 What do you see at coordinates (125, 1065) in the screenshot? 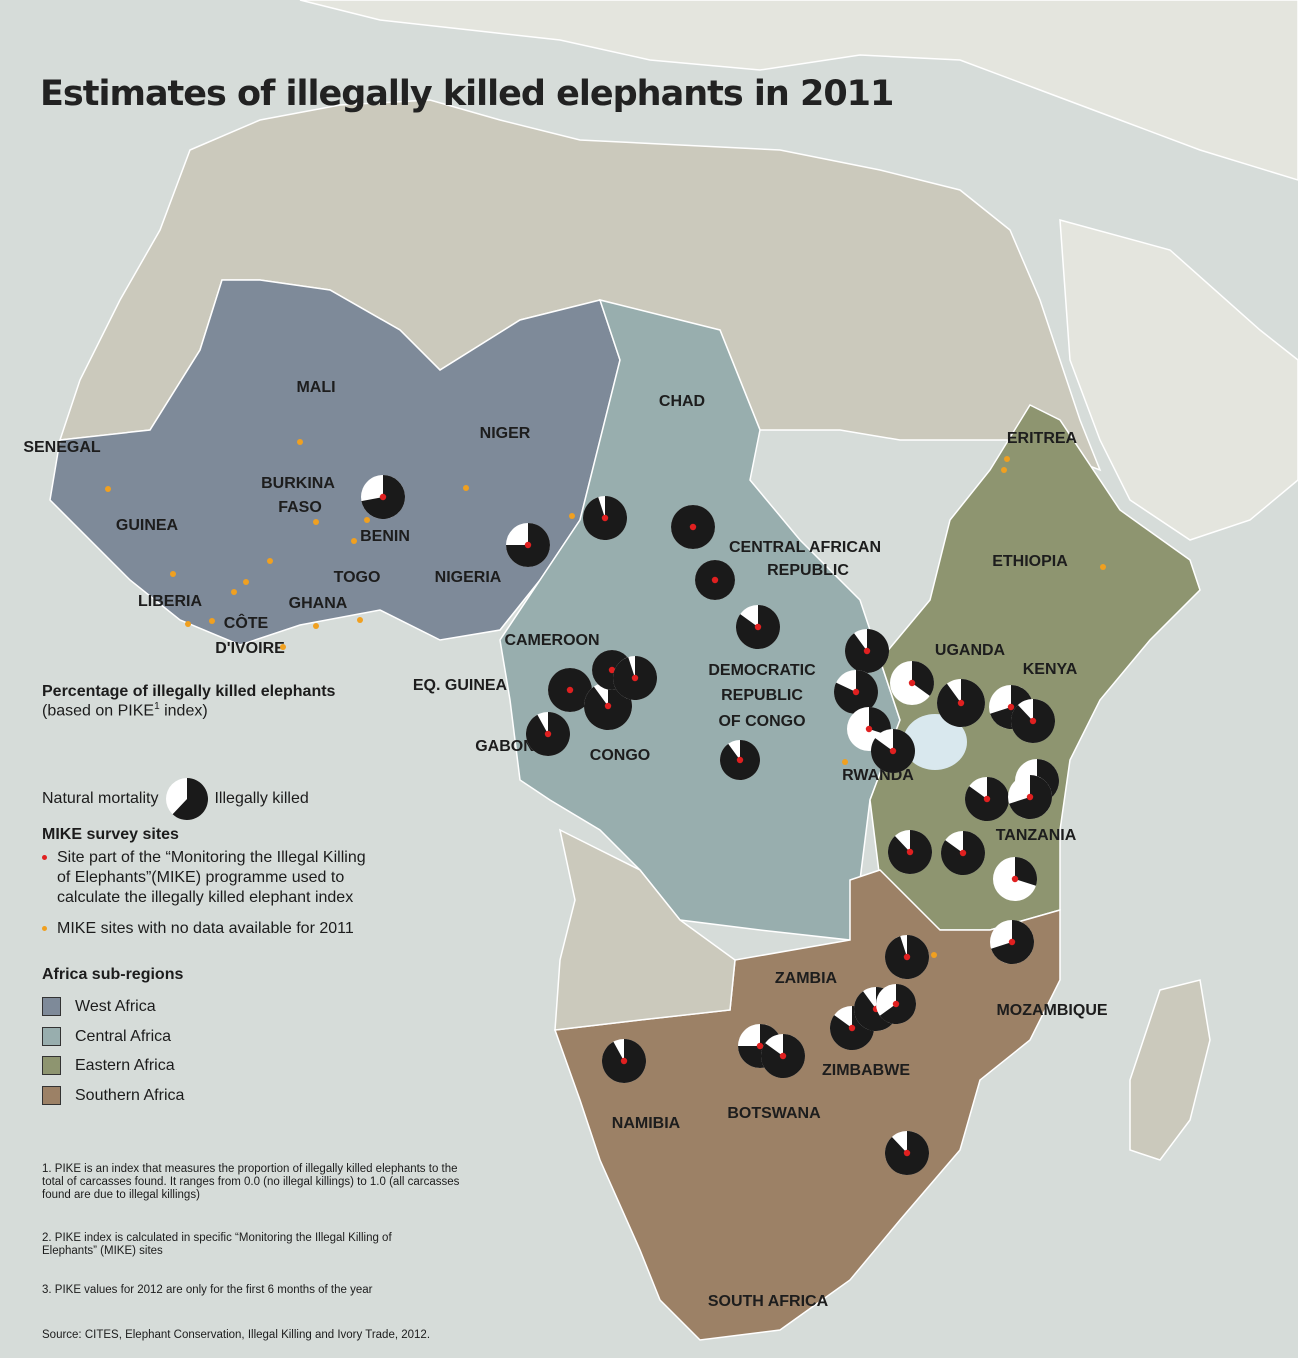
I see `region-label-eastern: Eastern Africa` at bounding box center [125, 1065].